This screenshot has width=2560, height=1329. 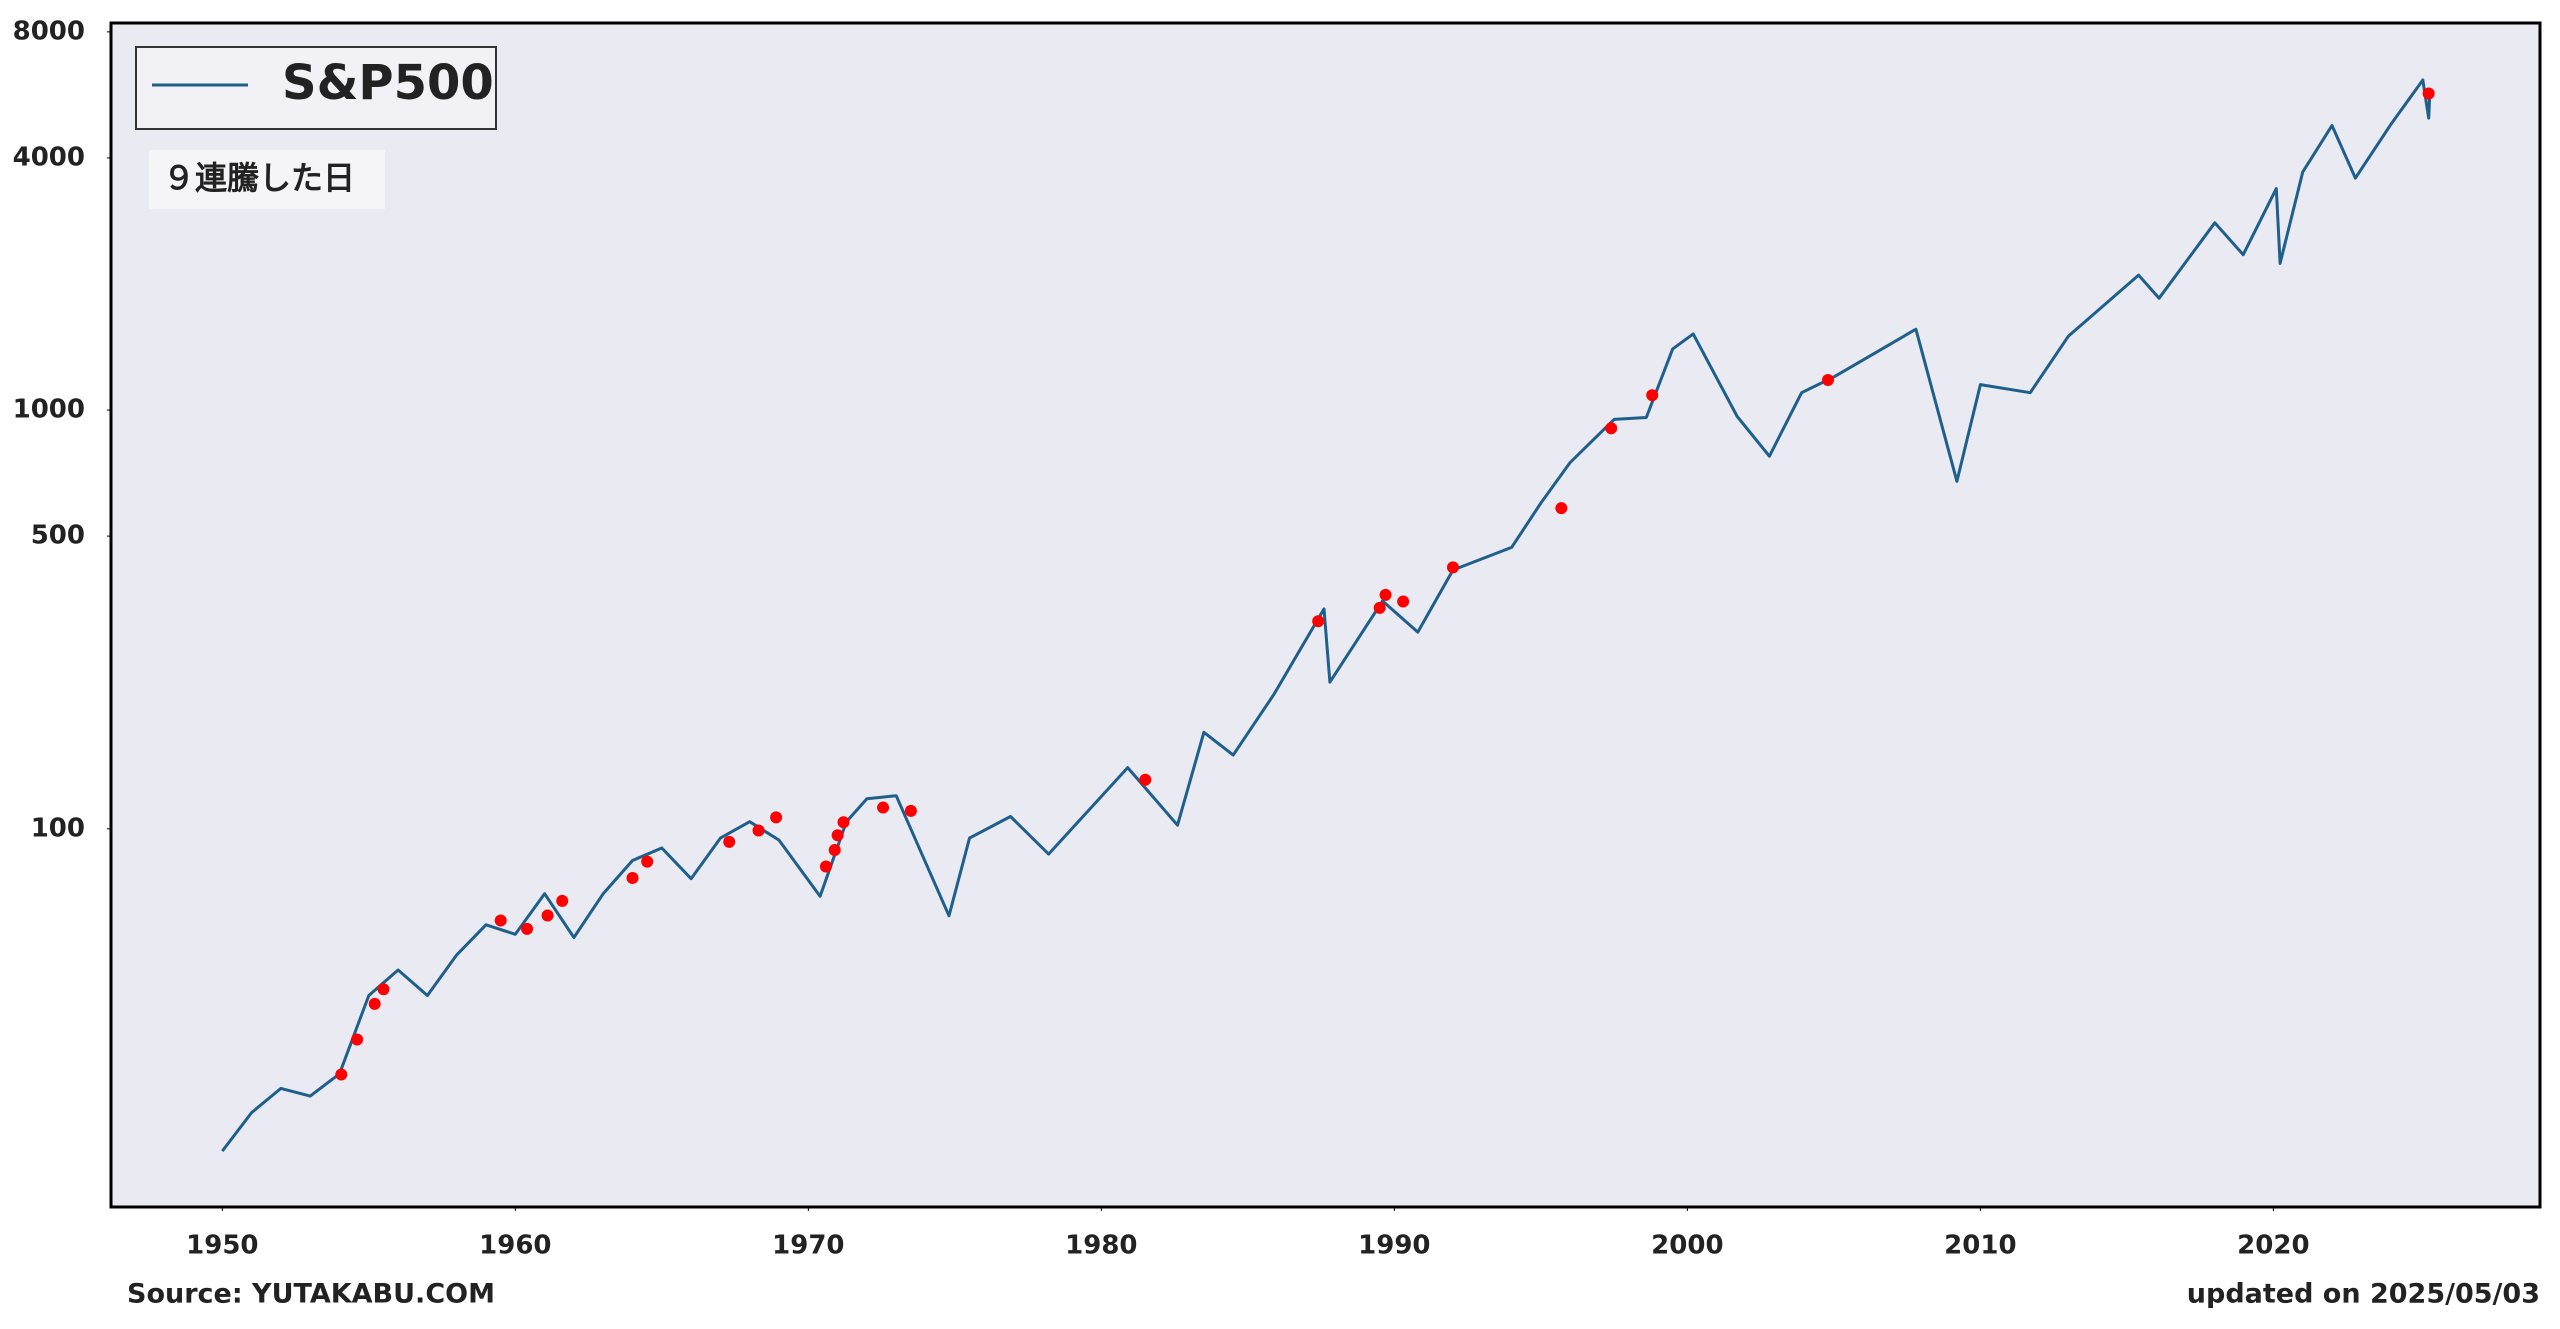 What do you see at coordinates (49, 157) in the screenshot?
I see `y-tick-label: 4000` at bounding box center [49, 157].